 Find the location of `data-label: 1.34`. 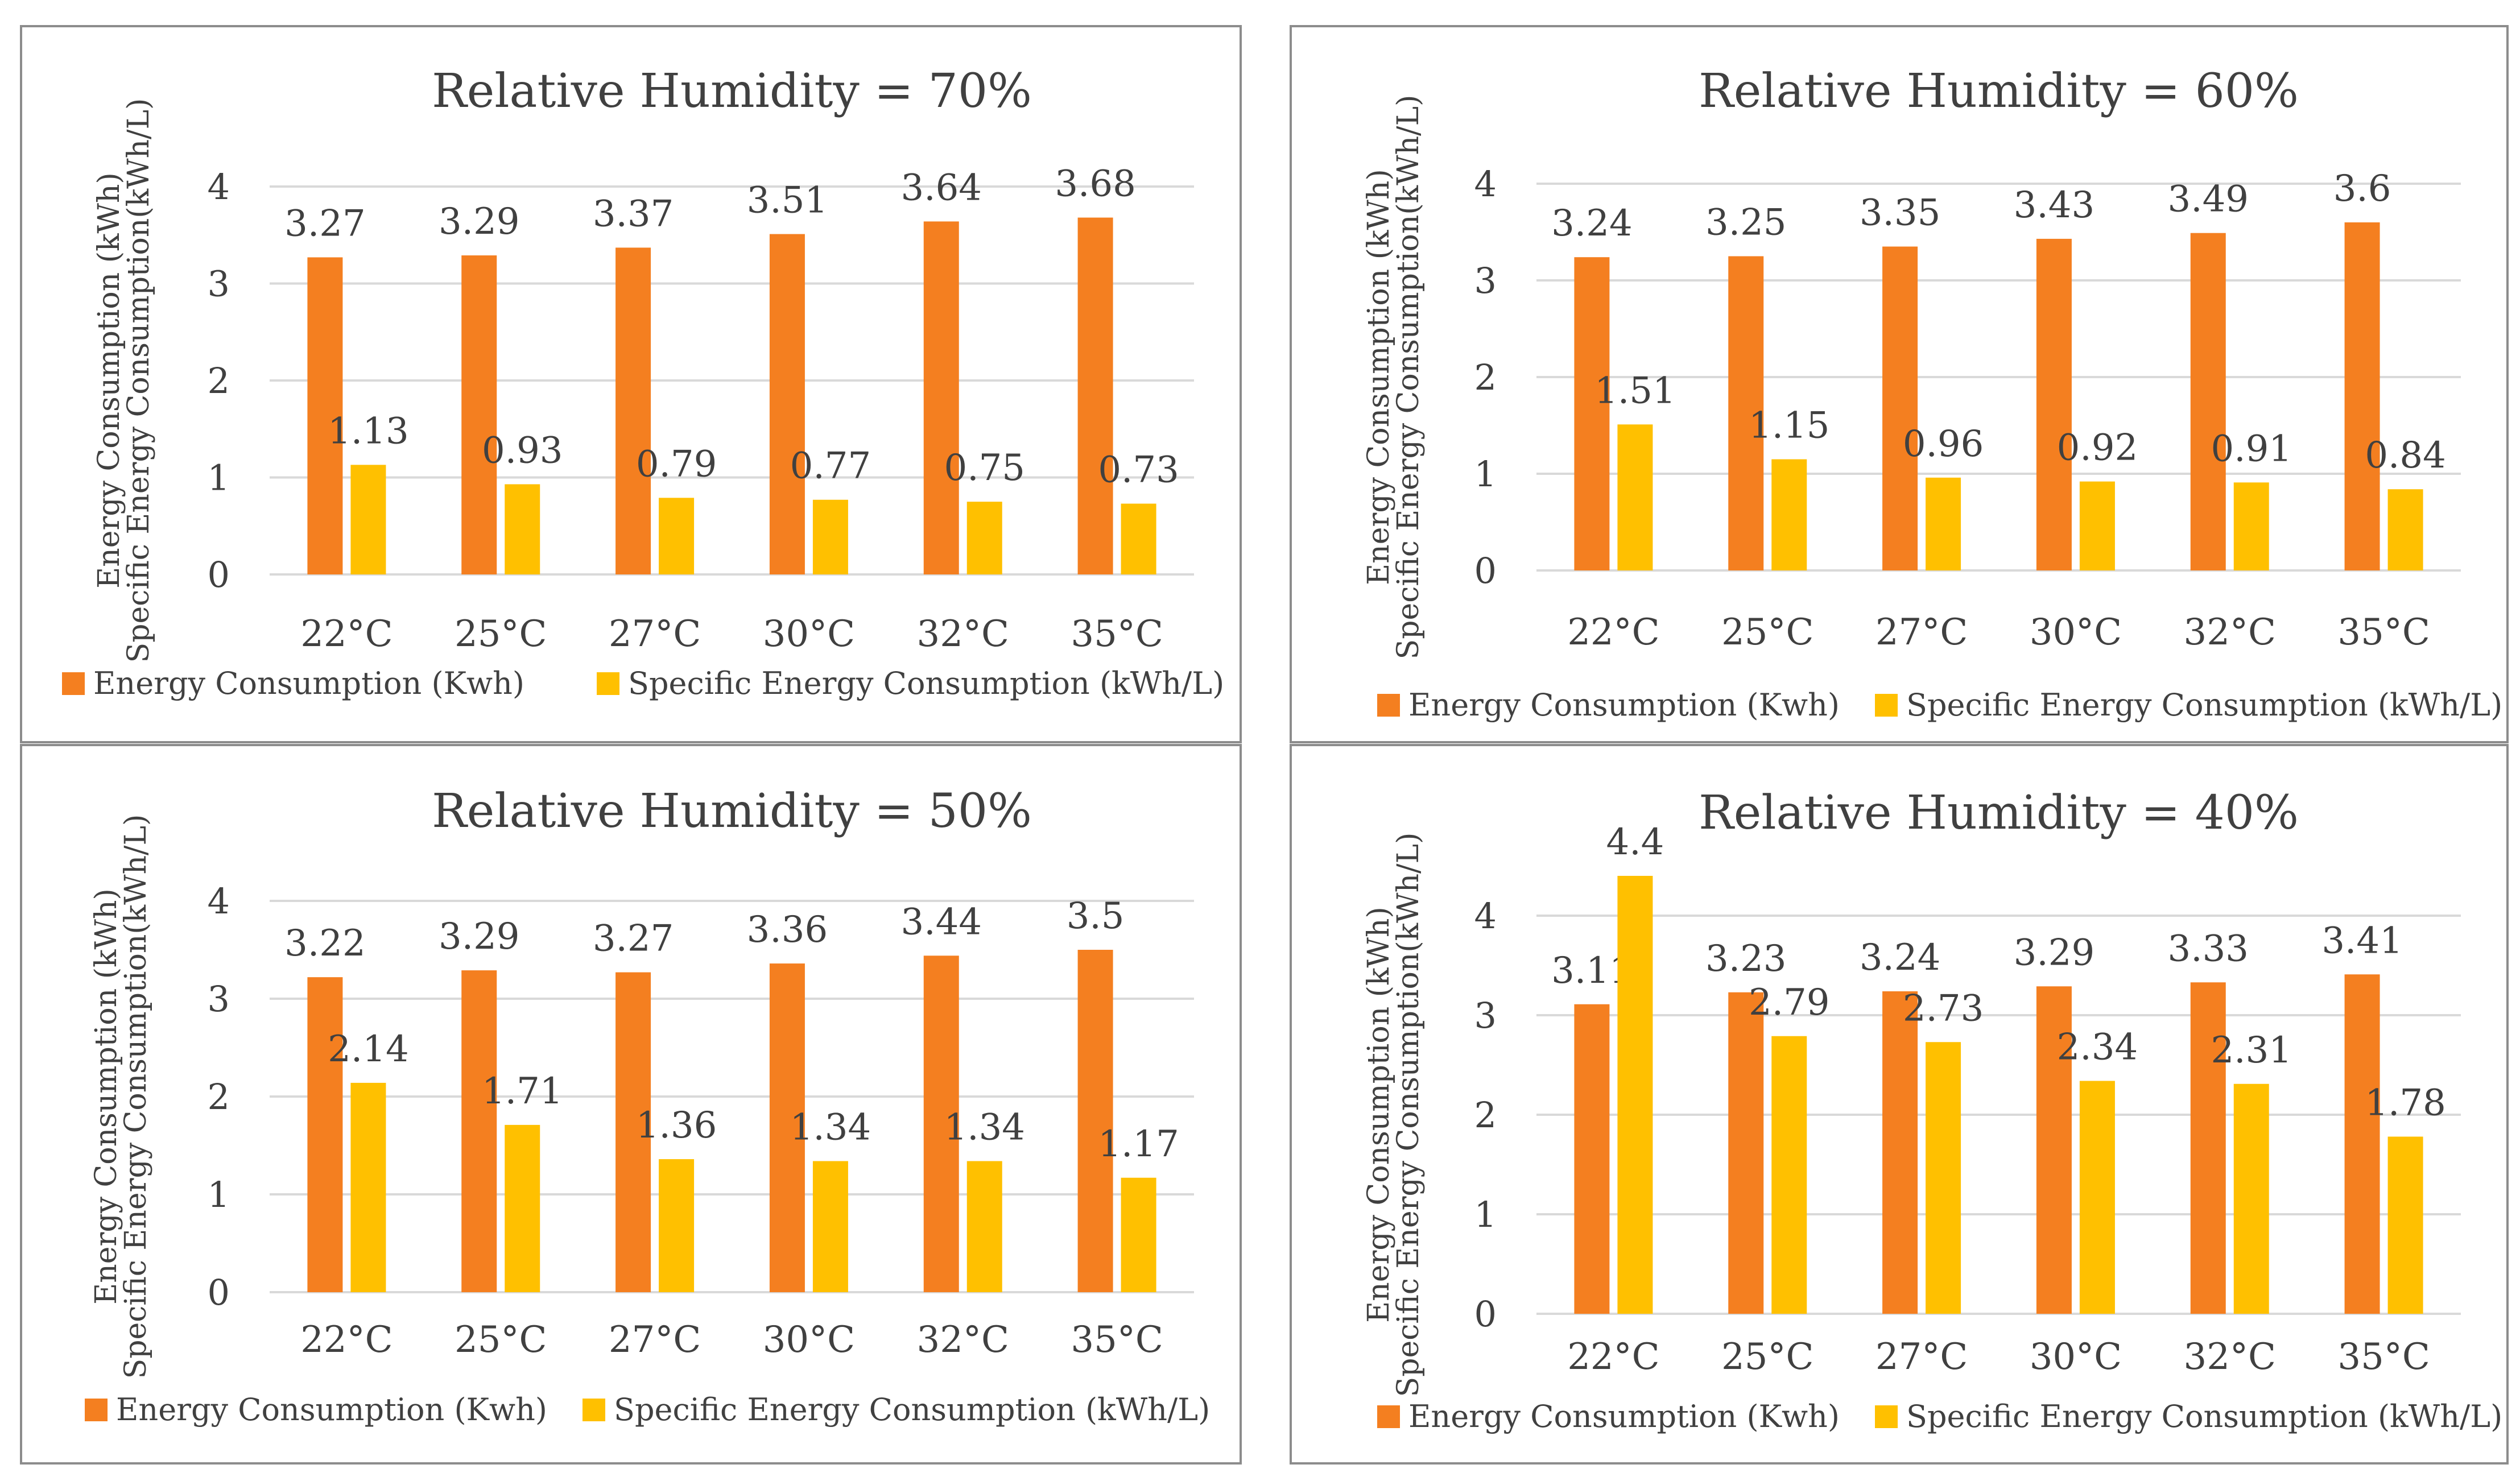

data-label: 1.34 is located at coordinates (830, 1128).